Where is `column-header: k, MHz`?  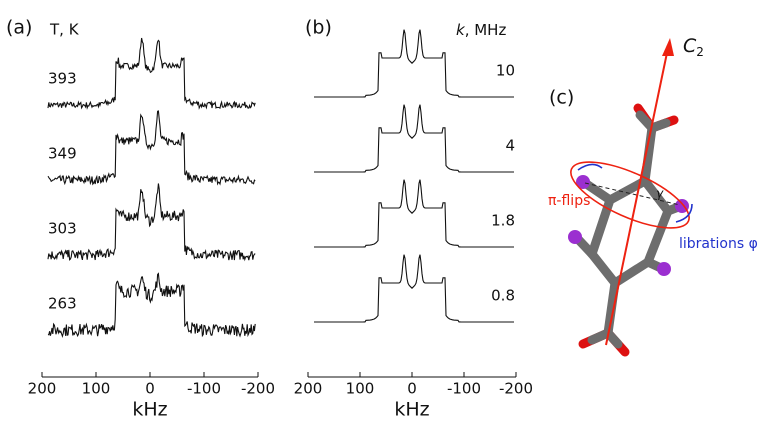 column-header: k, MHz is located at coordinates (481, 30).